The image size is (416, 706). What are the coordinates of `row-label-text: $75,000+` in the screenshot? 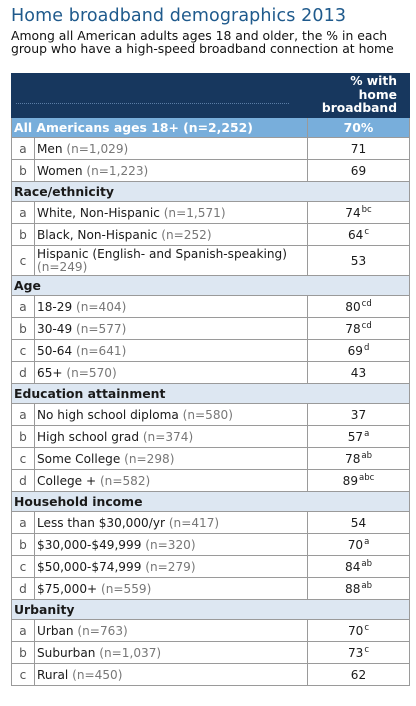 It's located at (69, 588).